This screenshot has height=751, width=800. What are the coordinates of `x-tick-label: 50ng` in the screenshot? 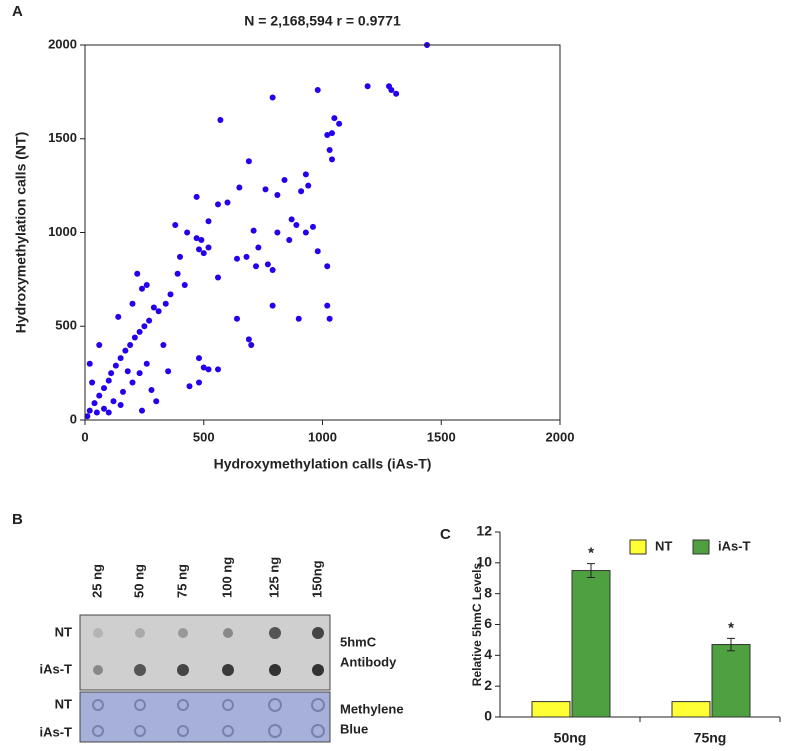 It's located at (570, 738).